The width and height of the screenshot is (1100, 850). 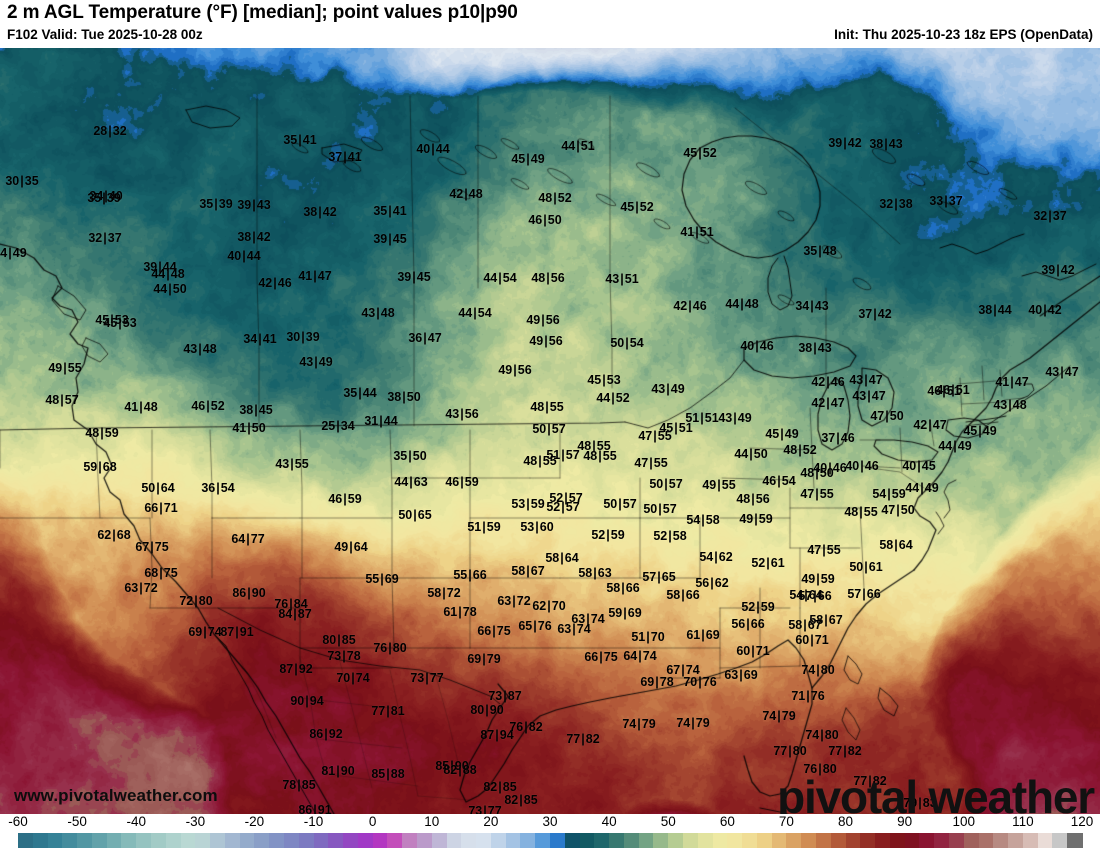 I want to click on point-value-label: 73|87, so click(x=505, y=696).